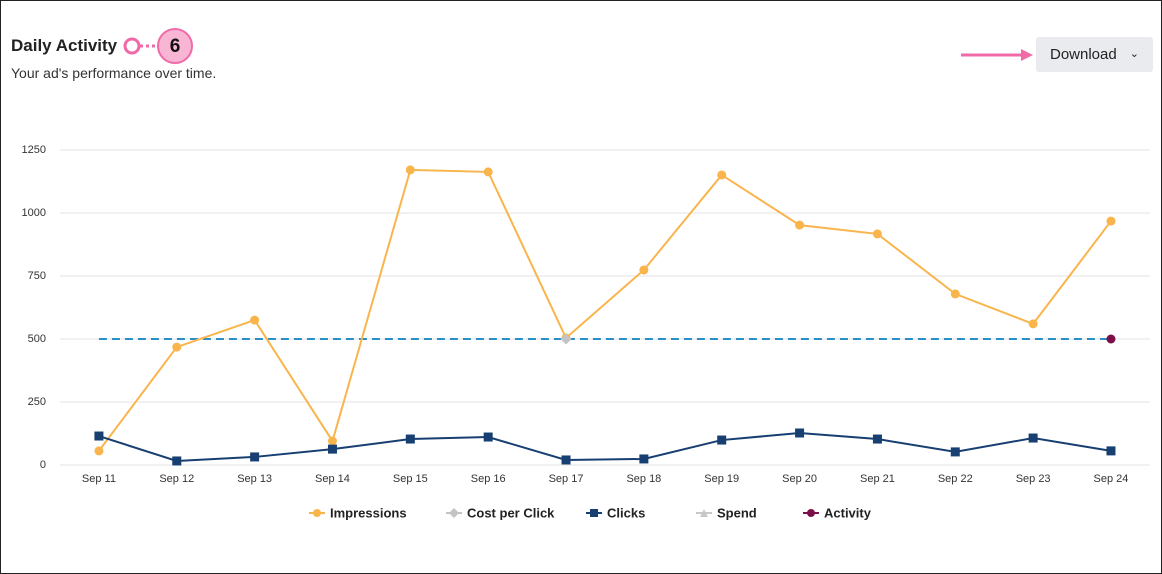 The image size is (1162, 574). Describe the element at coordinates (737, 512) in the screenshot. I see `legend-label: Spend` at that location.